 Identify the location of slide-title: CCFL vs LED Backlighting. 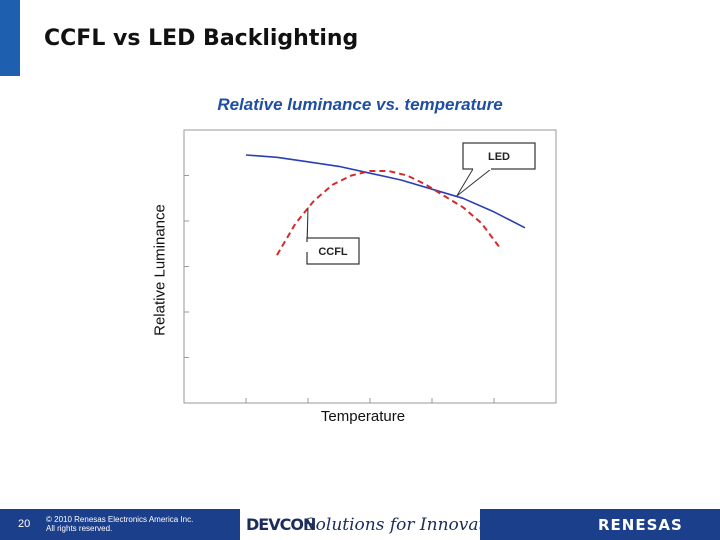
(201, 38).